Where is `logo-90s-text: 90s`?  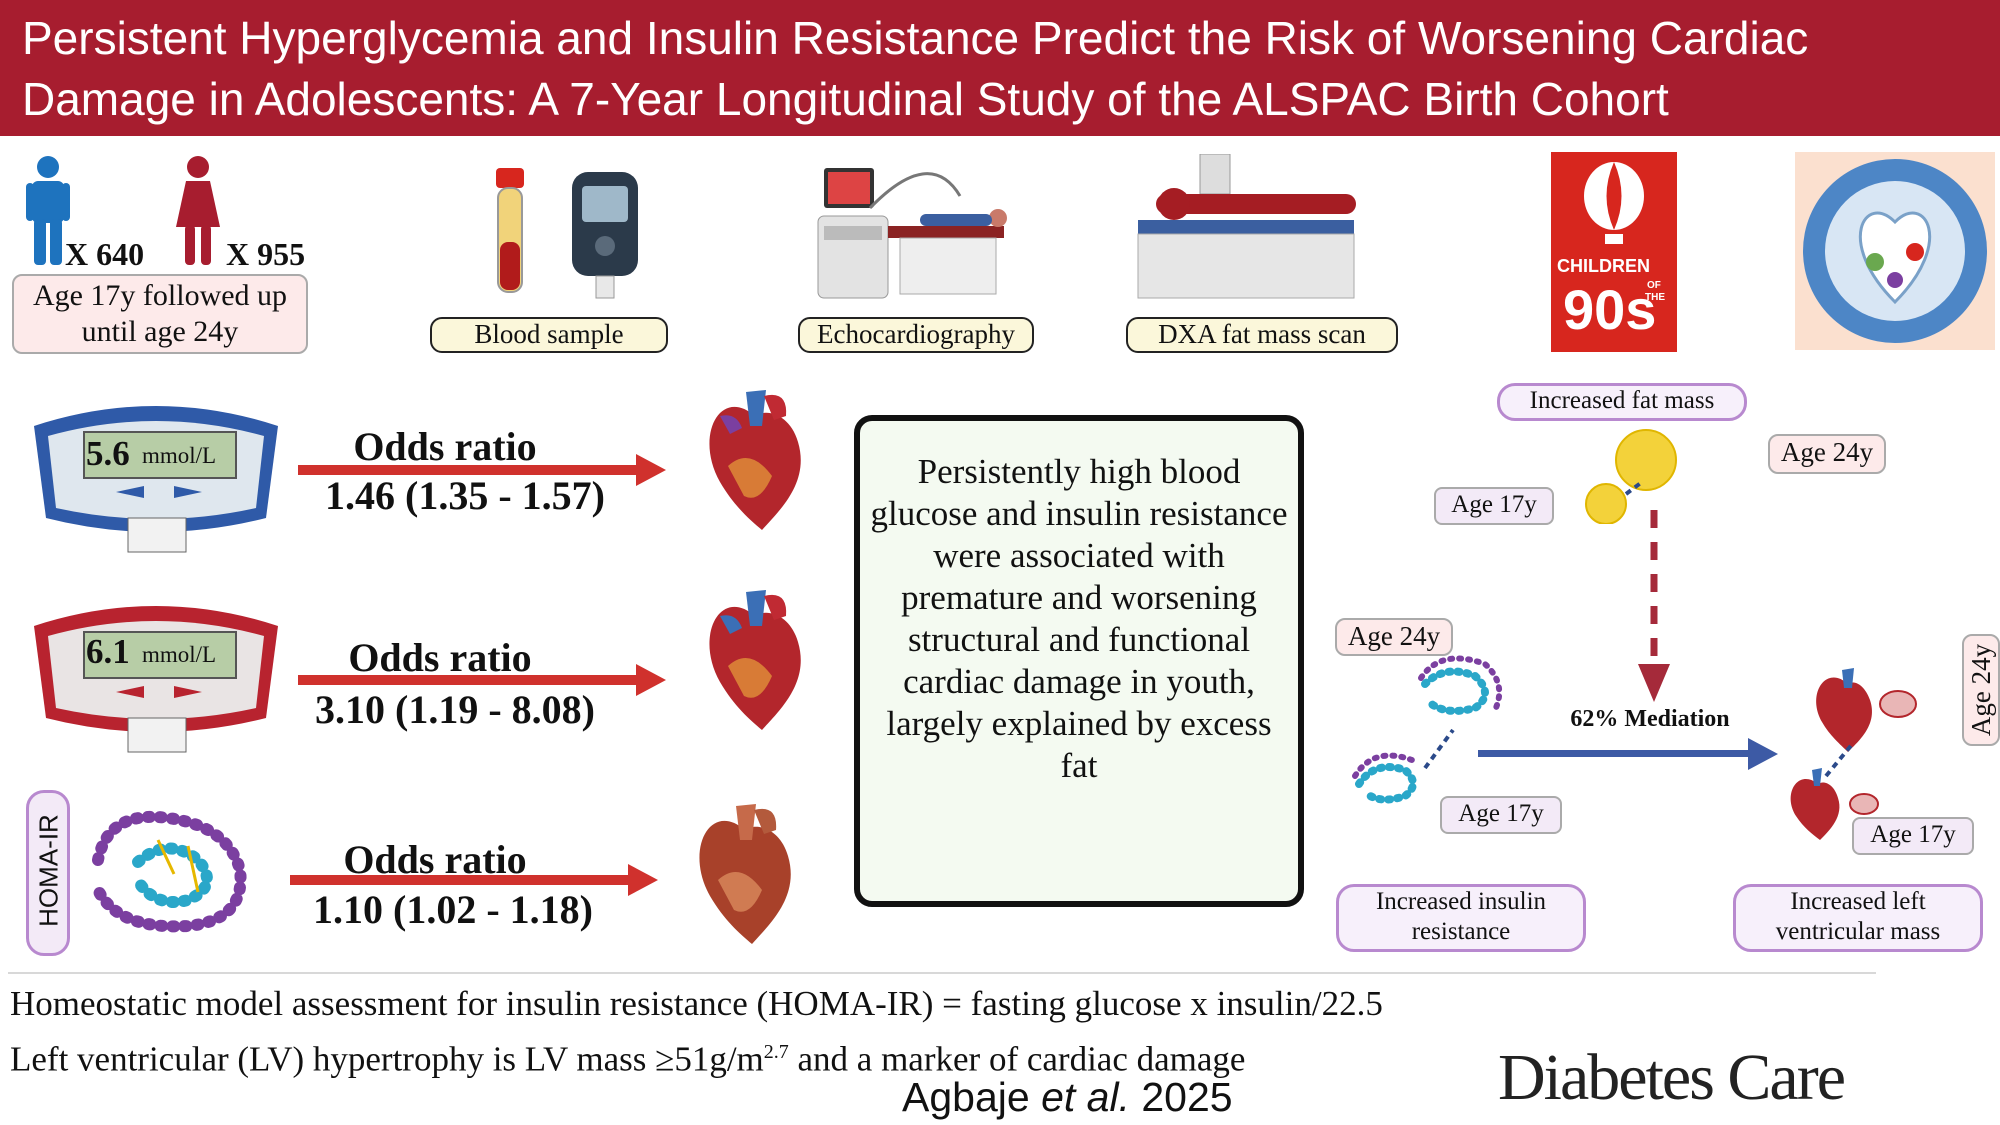 logo-90s-text: 90s is located at coordinates (1610, 309).